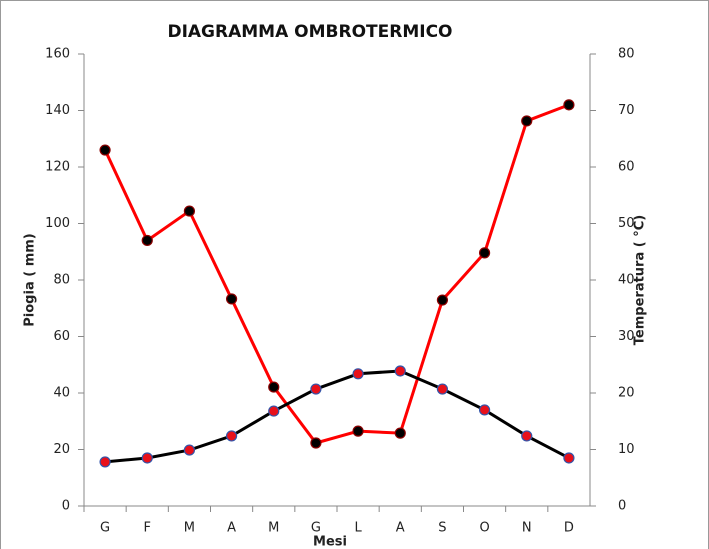 The height and width of the screenshot is (549, 709). What do you see at coordinates (337, 416) in the screenshot?
I see `series-line` at bounding box center [337, 416].